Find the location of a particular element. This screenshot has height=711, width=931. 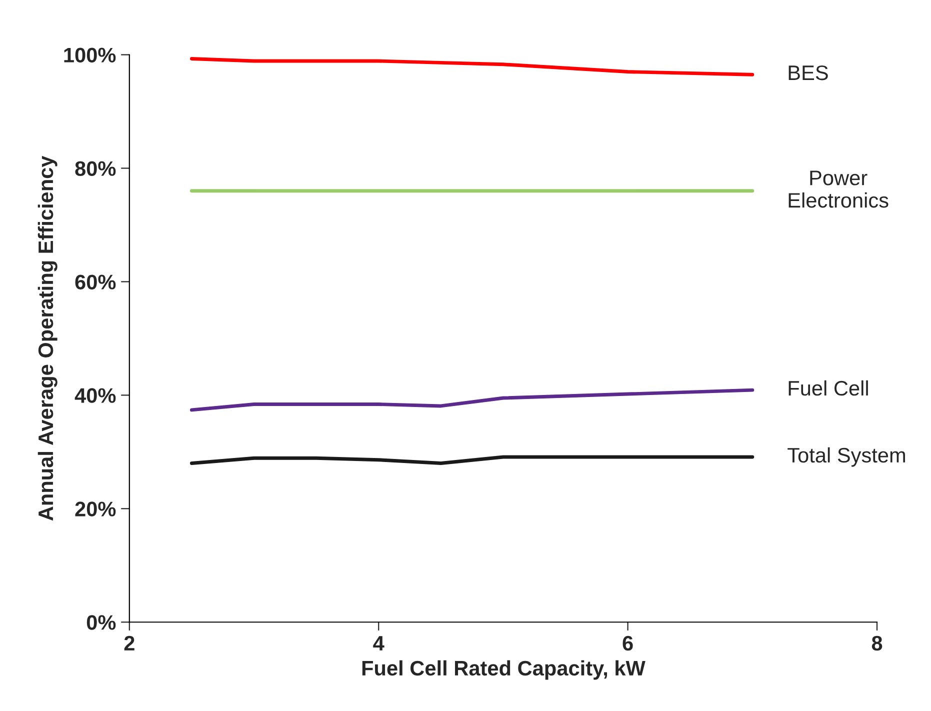

series-label: BES is located at coordinates (808, 72).